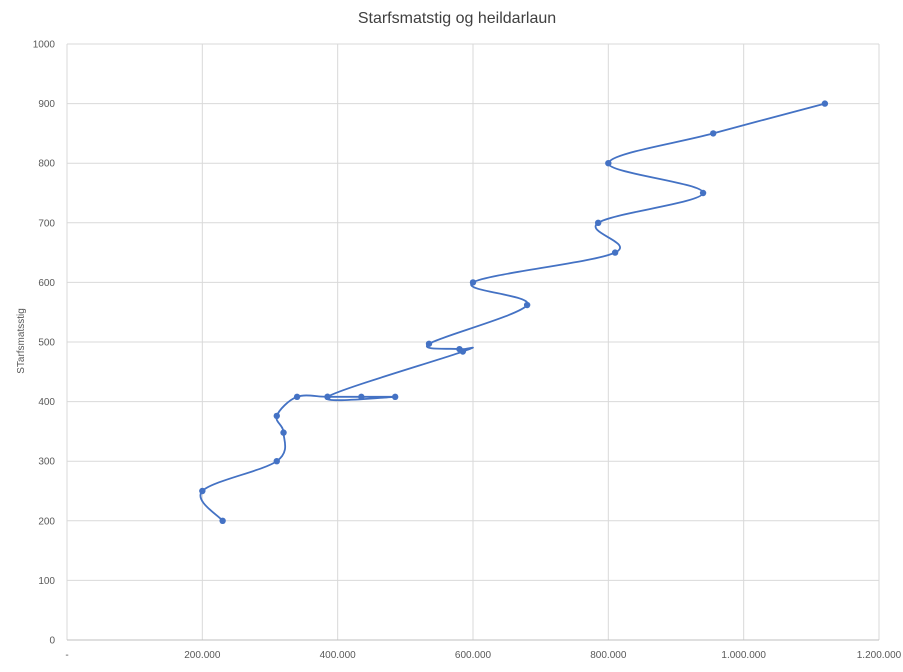 This screenshot has height=672, width=903. Describe the element at coordinates (46, 462) in the screenshot. I see `y-tick-label: 300` at that location.